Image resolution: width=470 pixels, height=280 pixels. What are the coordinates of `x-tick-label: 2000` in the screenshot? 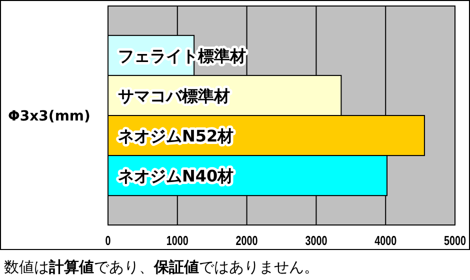 It's located at (250, 240).